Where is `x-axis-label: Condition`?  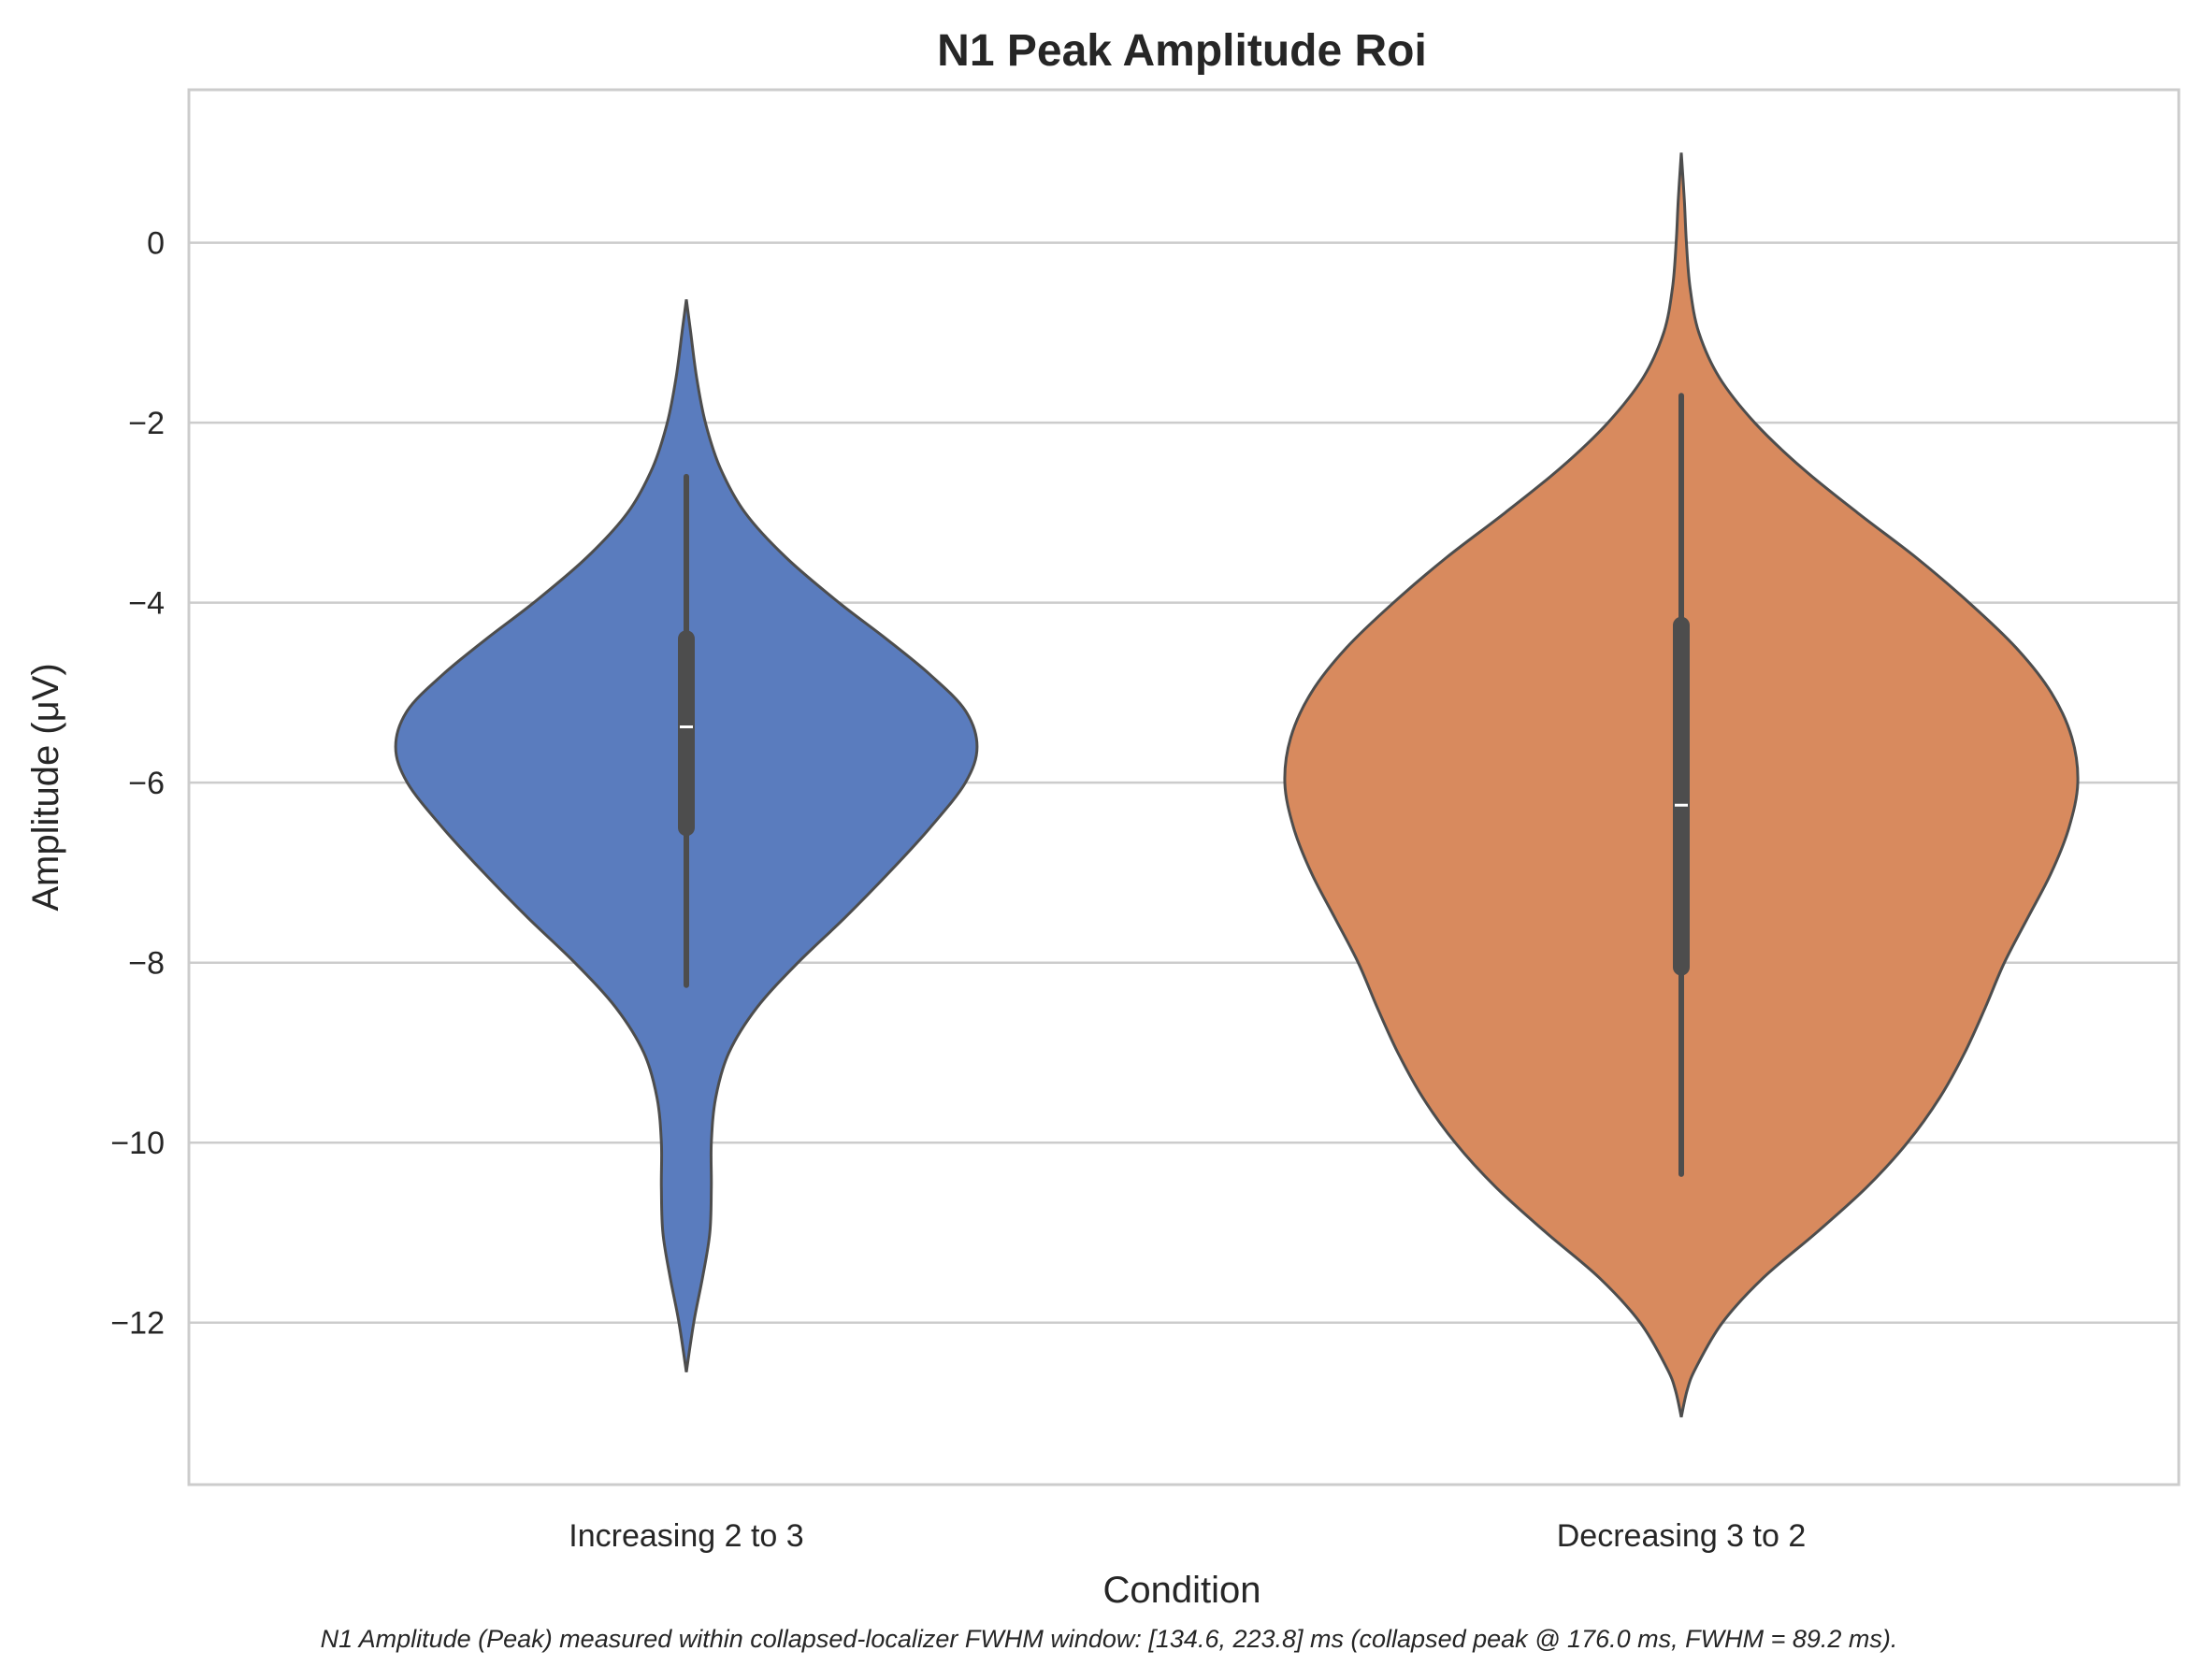
x-axis-label: Condition is located at coordinates (1181, 1590).